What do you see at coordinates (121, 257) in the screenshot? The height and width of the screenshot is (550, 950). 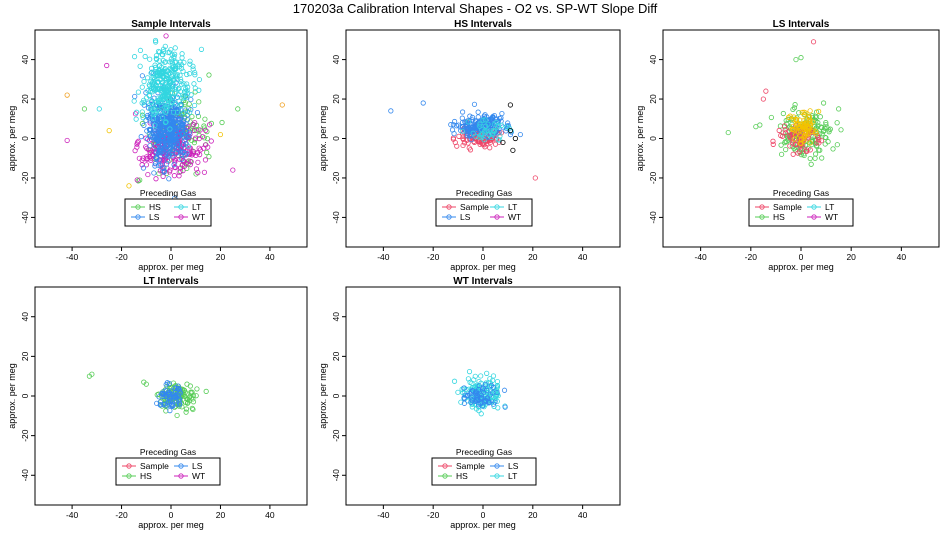 I see `x-tick-label: -20` at bounding box center [121, 257].